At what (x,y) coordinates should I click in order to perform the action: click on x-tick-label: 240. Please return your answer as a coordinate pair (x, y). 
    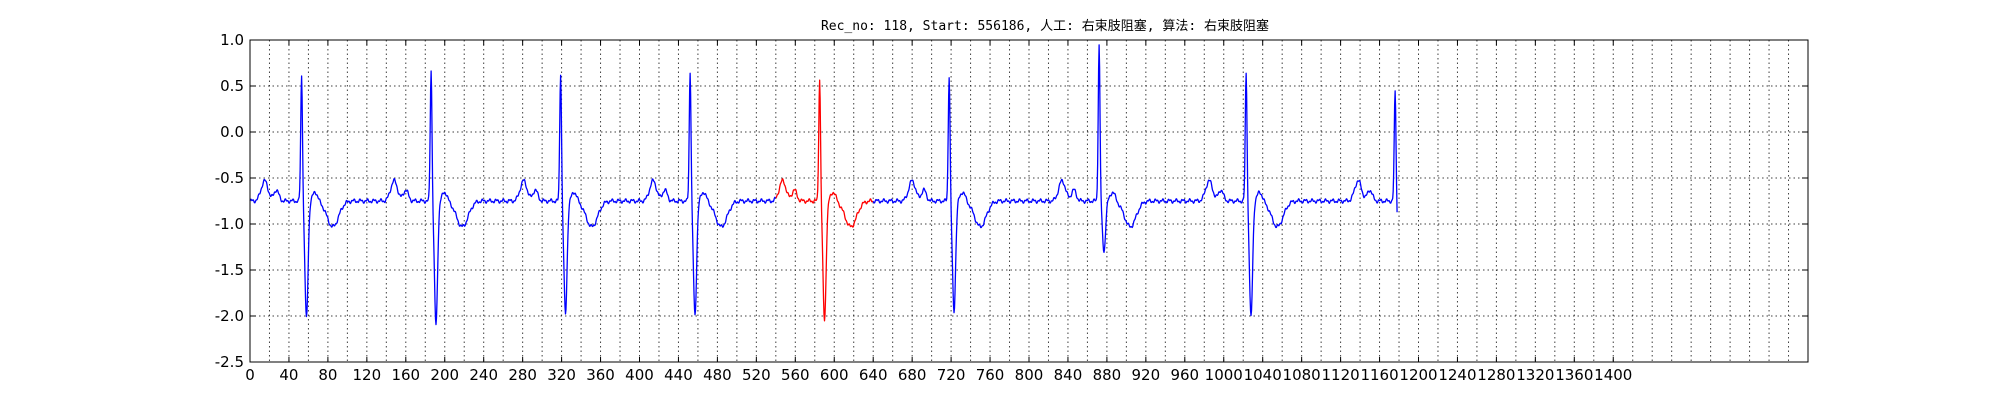
    Looking at the image, I should click on (483, 375).